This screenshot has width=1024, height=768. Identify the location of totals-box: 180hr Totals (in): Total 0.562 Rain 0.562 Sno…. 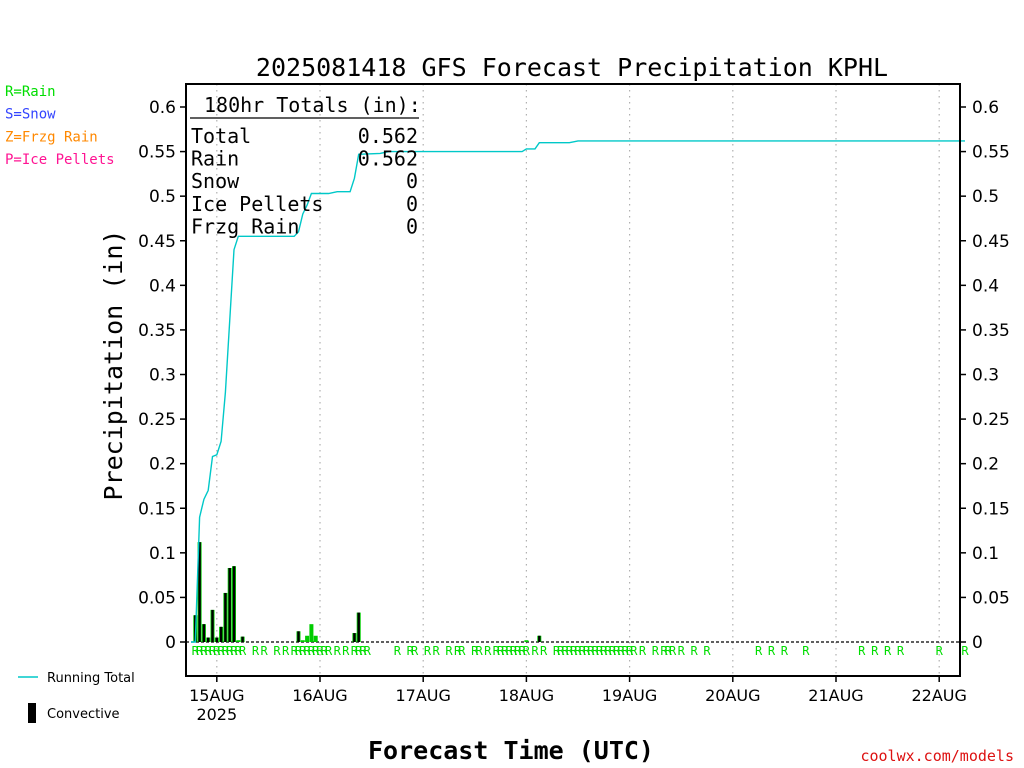
(305, 165).